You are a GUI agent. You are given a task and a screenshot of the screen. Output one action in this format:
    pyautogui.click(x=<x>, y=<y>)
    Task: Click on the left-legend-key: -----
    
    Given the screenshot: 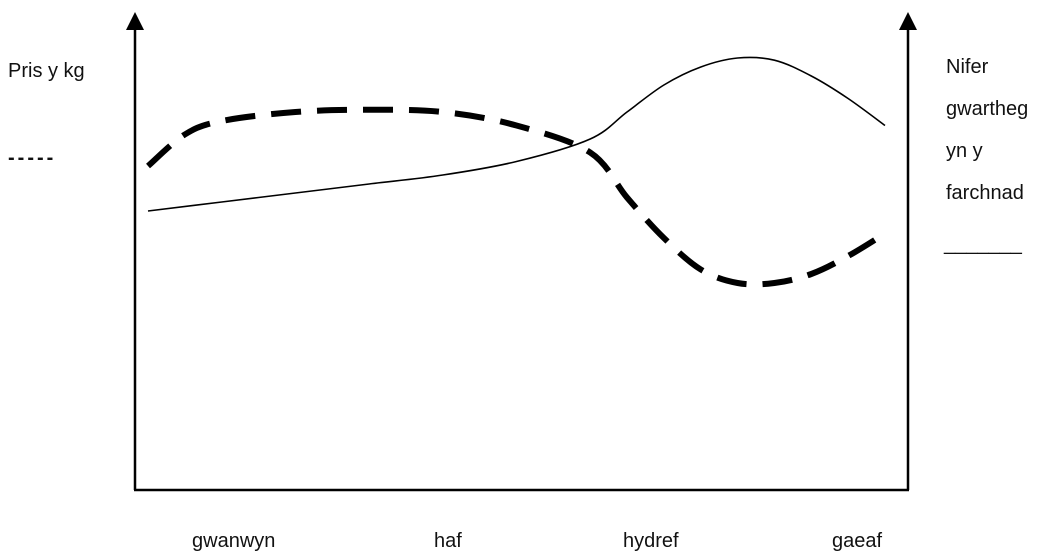 What is the action you would take?
    pyautogui.click(x=32, y=158)
    